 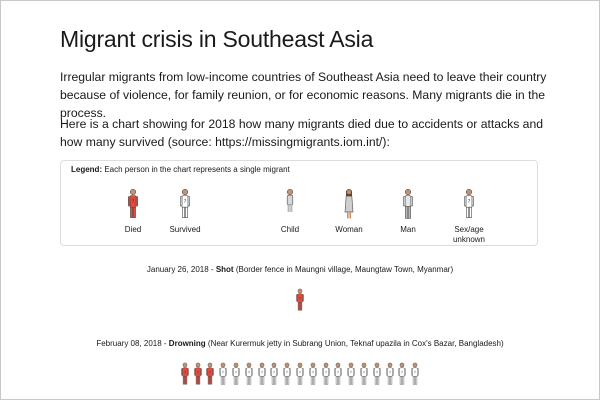 I want to click on event-date: January 26, 2018 -, so click(x=181, y=269).